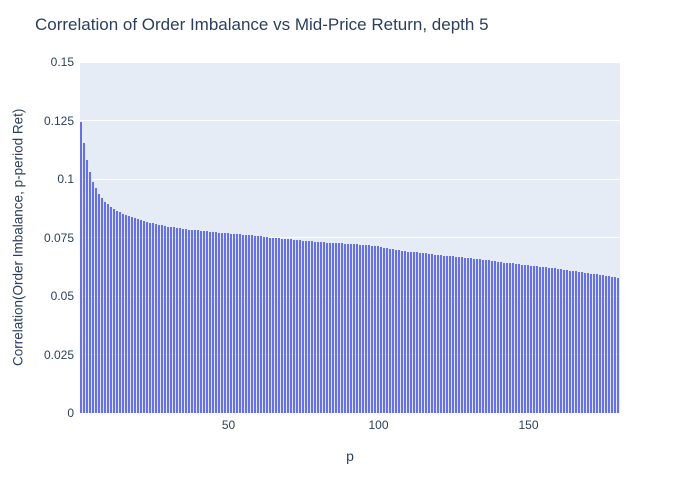 Image resolution: width=700 pixels, height=500 pixels. I want to click on y-tick-label: 0.1, so click(65, 179).